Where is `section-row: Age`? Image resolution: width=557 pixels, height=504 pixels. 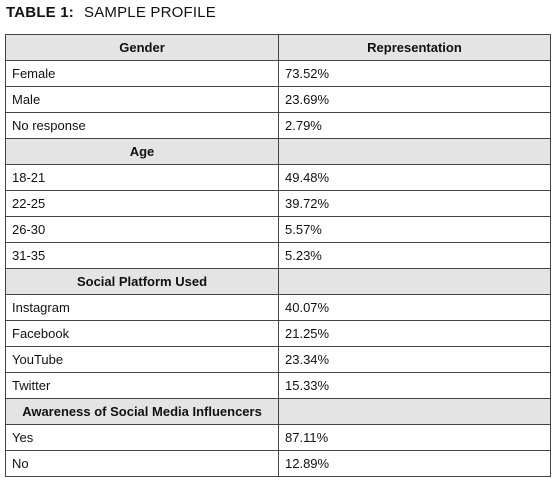
section-row: Age is located at coordinates (278, 151).